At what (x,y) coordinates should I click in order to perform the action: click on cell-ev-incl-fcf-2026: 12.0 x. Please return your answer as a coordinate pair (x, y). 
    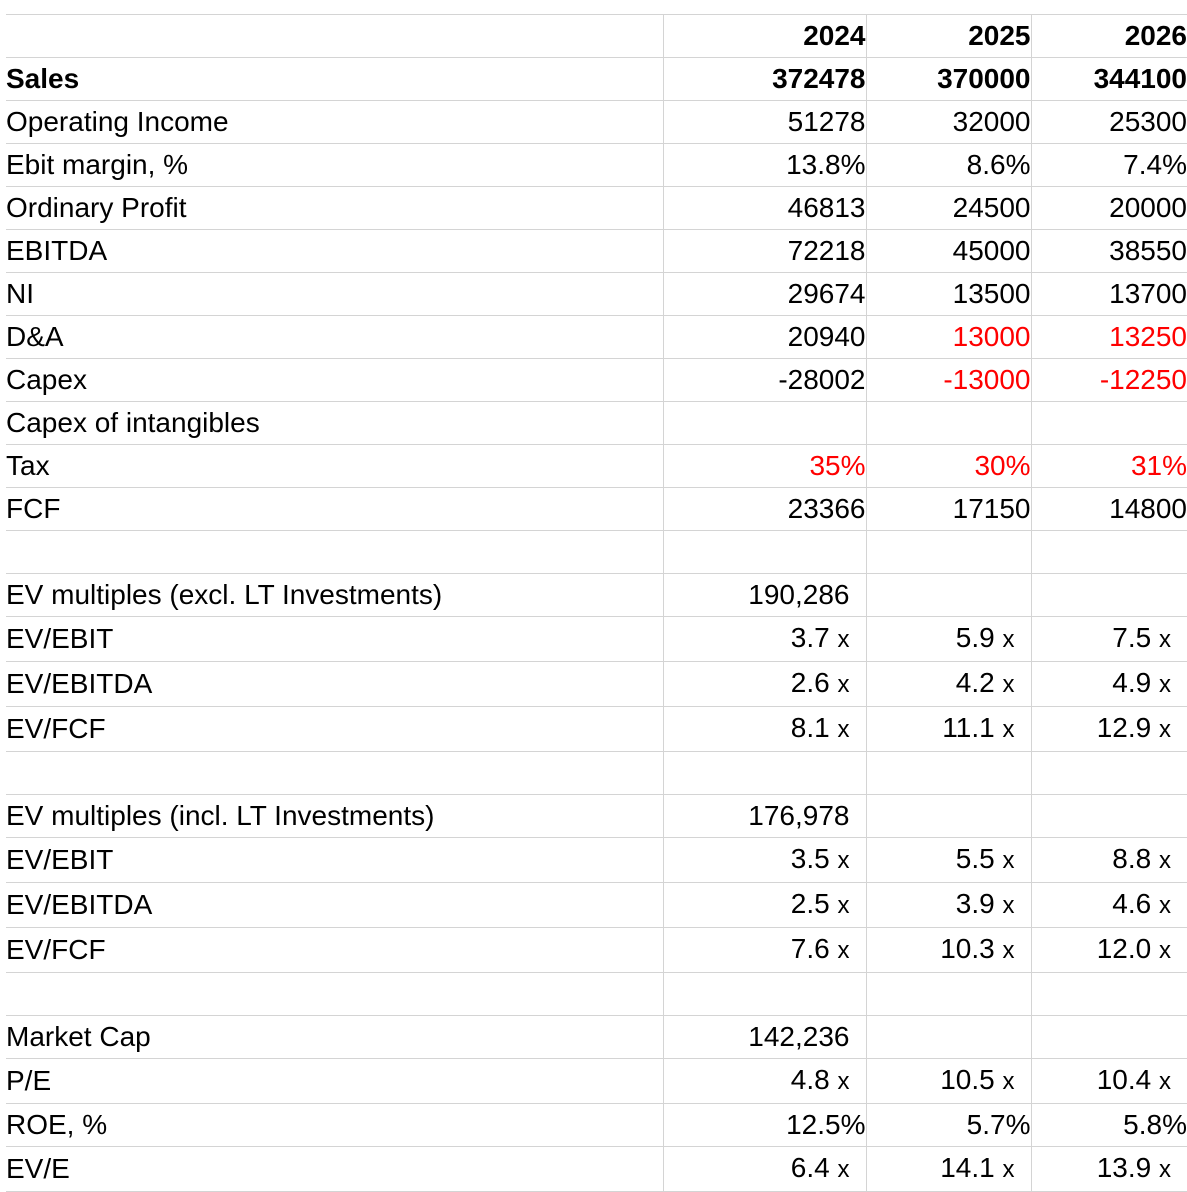
    Looking at the image, I should click on (1109, 950).